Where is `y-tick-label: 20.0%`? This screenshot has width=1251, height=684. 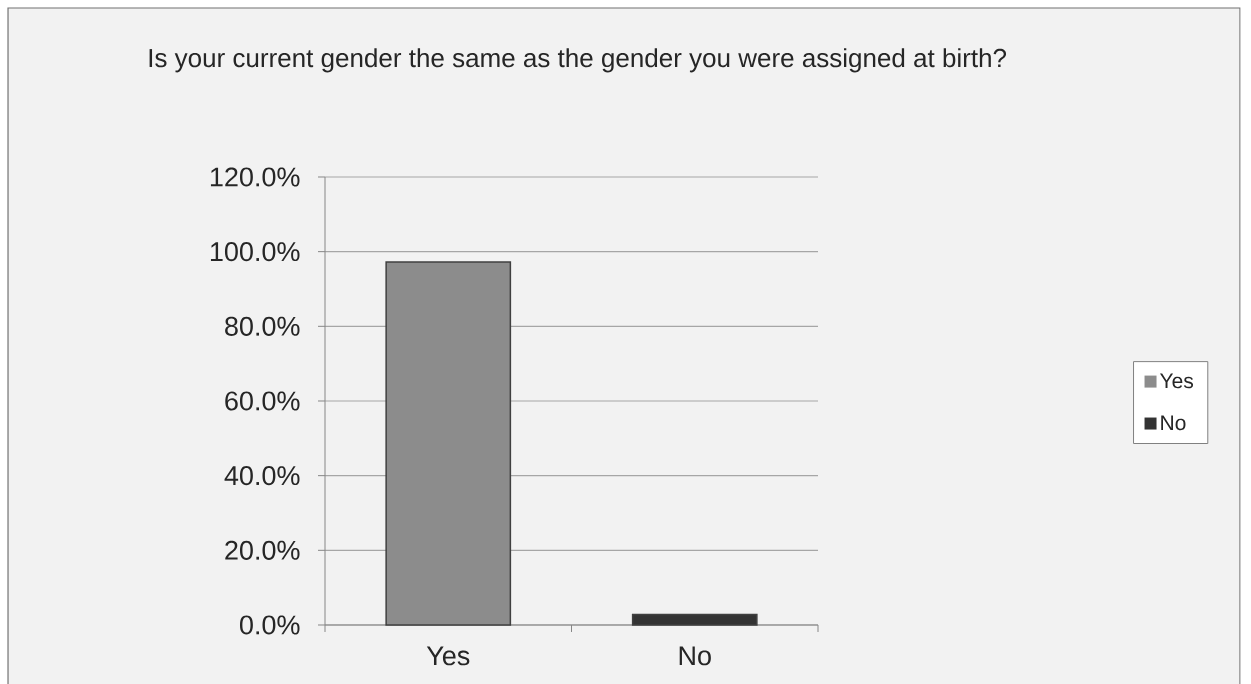 y-tick-label: 20.0% is located at coordinates (262, 550).